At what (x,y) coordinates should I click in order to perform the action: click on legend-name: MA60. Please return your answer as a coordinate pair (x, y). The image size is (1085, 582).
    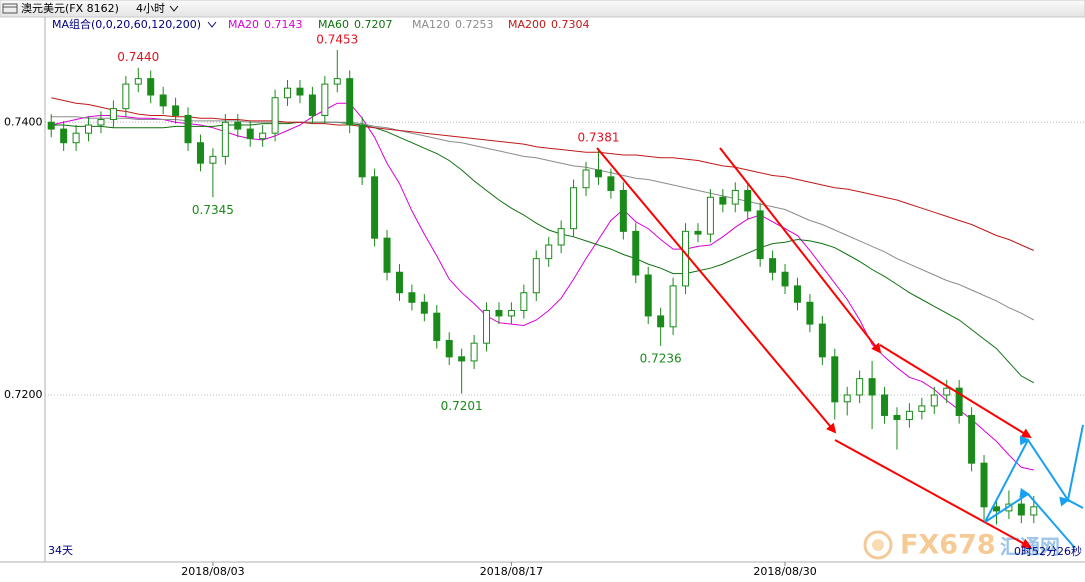
    Looking at the image, I should click on (333, 24).